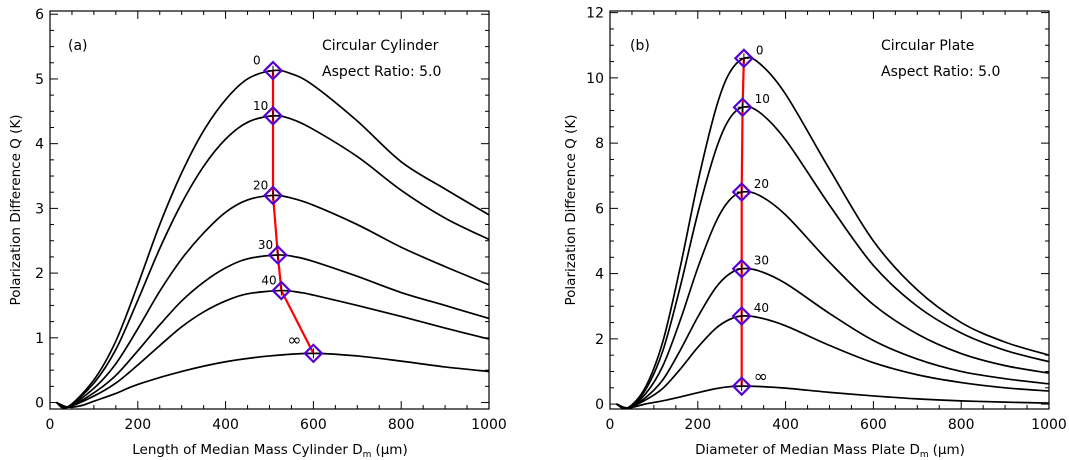 This screenshot has height=460, width=1069. Describe the element at coordinates (640, 46) in the screenshot. I see `panel-label: (b)` at that location.